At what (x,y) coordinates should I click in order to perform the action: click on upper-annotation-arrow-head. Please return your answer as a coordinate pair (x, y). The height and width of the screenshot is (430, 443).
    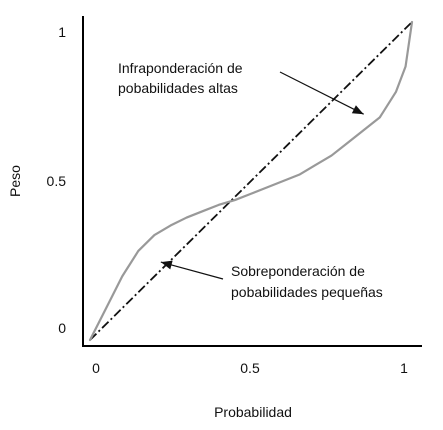
    Looking at the image, I should click on (357, 110).